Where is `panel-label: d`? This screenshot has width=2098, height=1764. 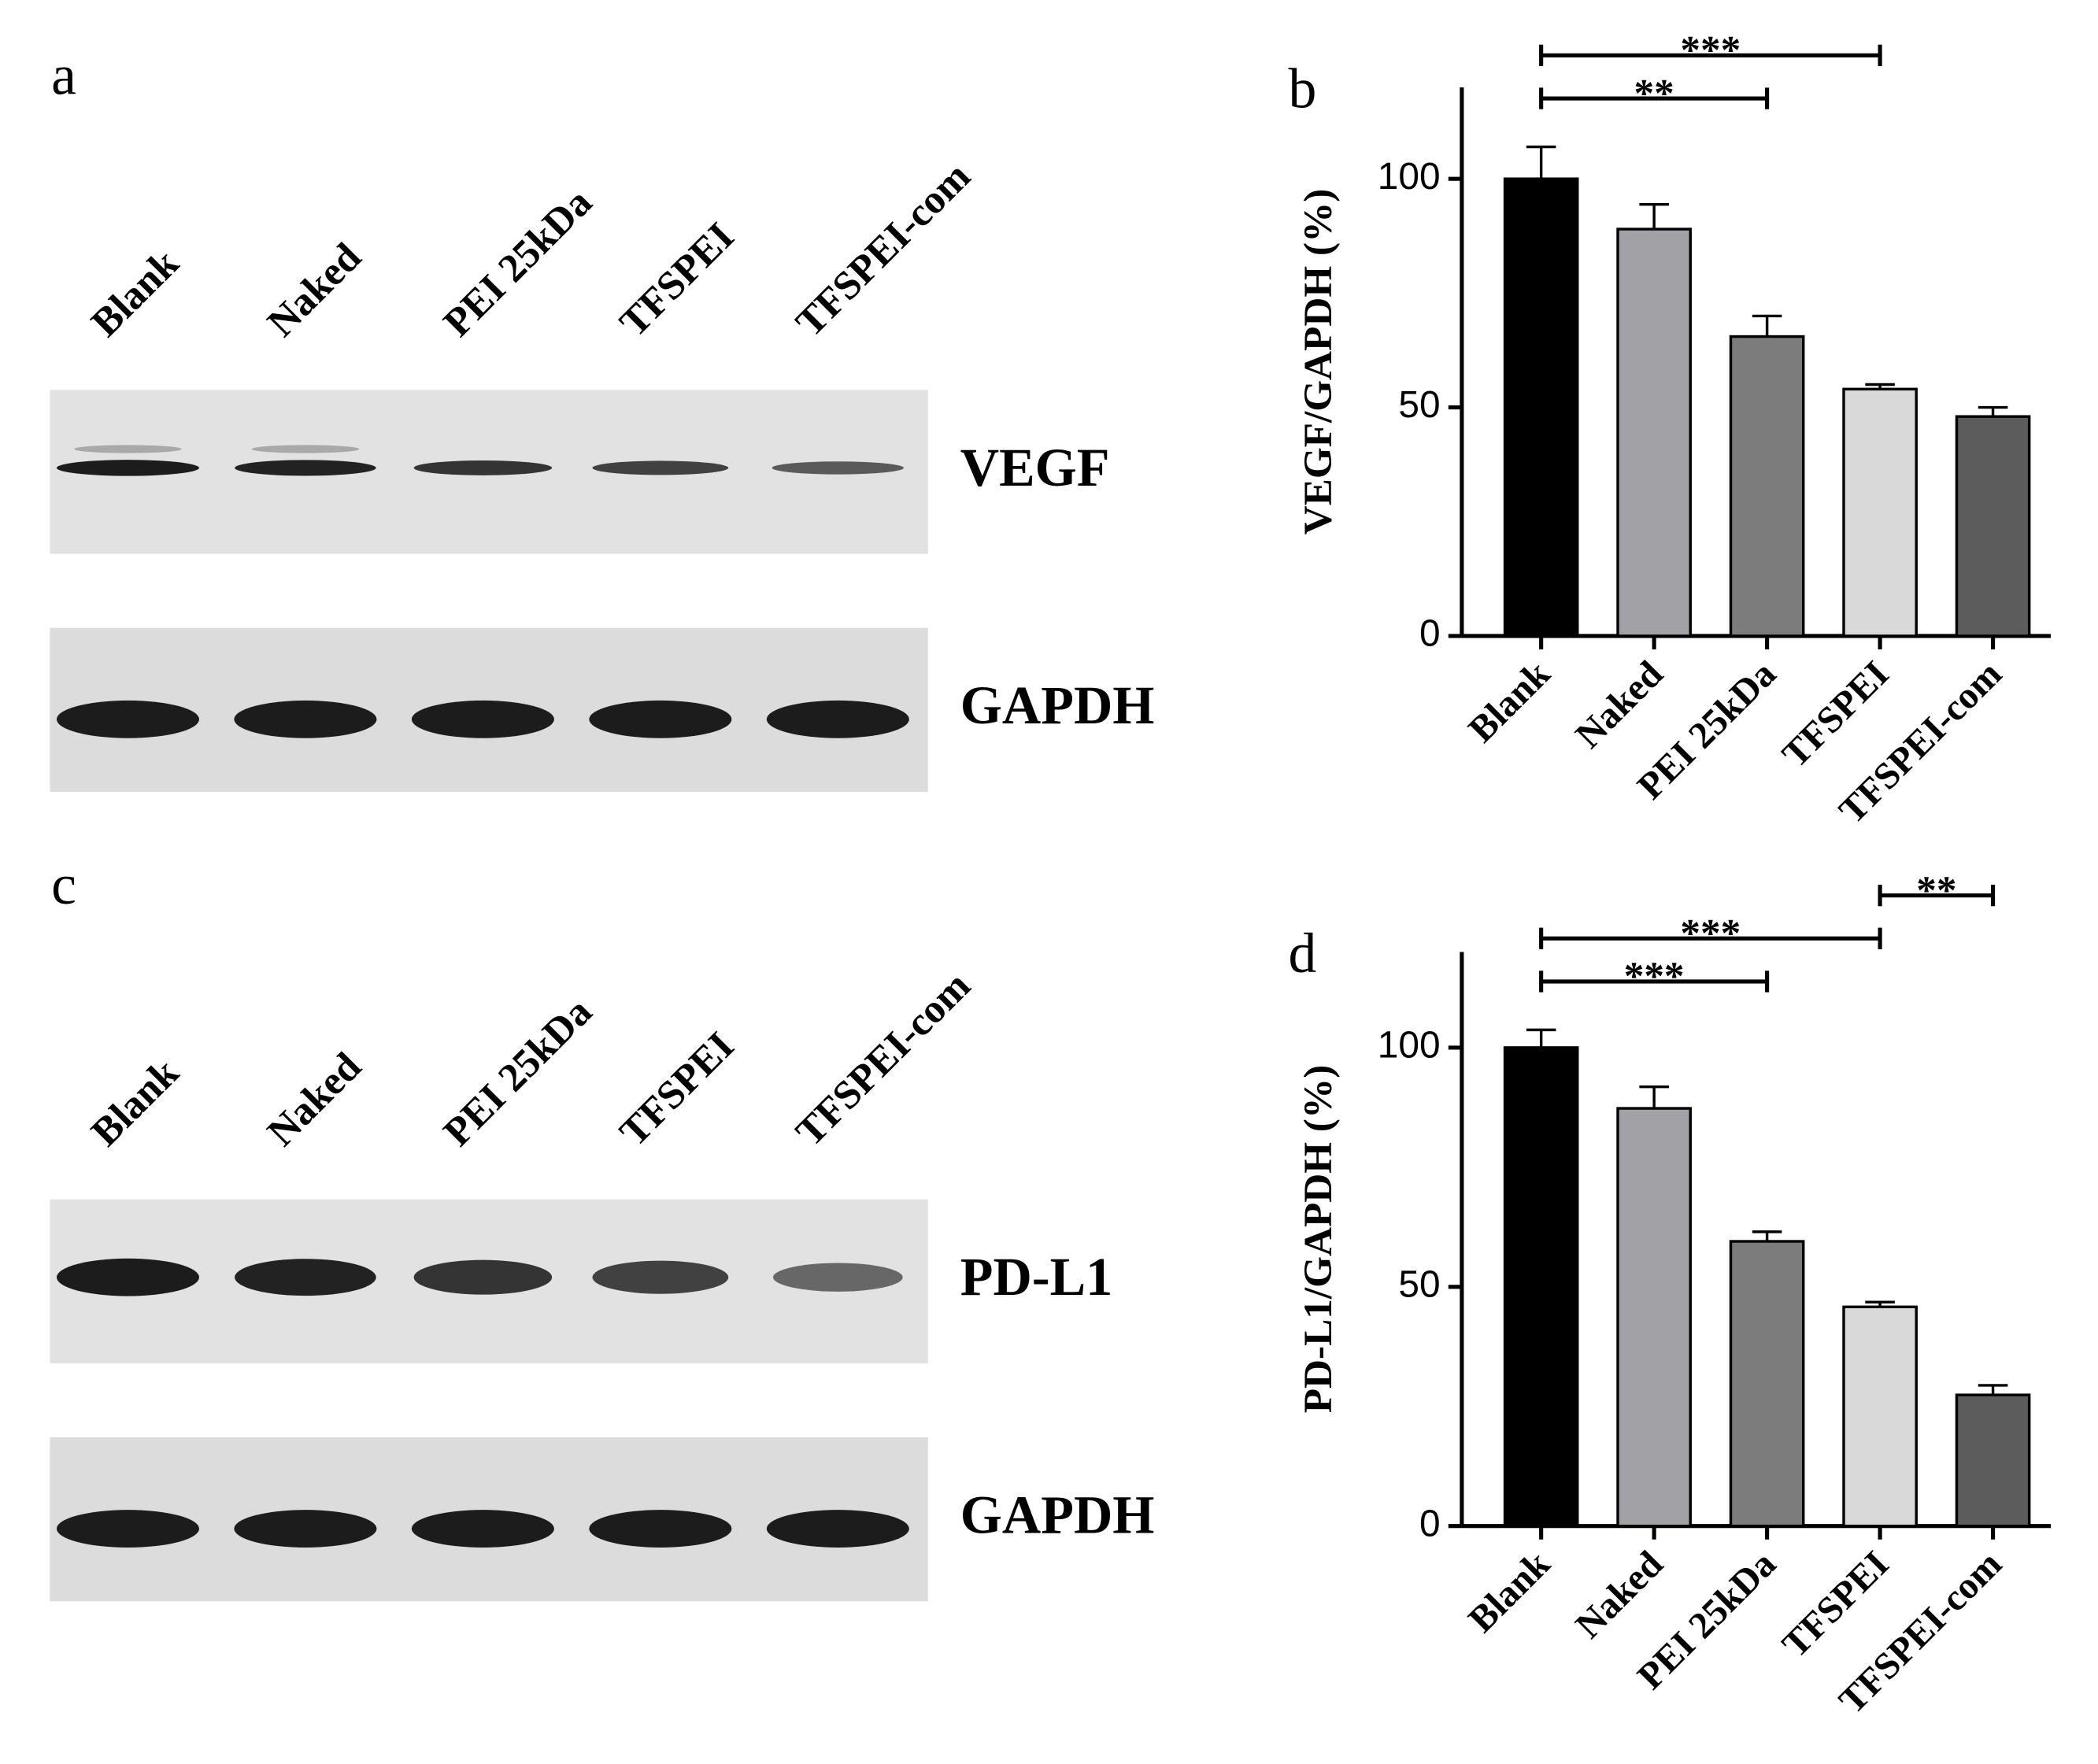 panel-label: d is located at coordinates (1303, 953).